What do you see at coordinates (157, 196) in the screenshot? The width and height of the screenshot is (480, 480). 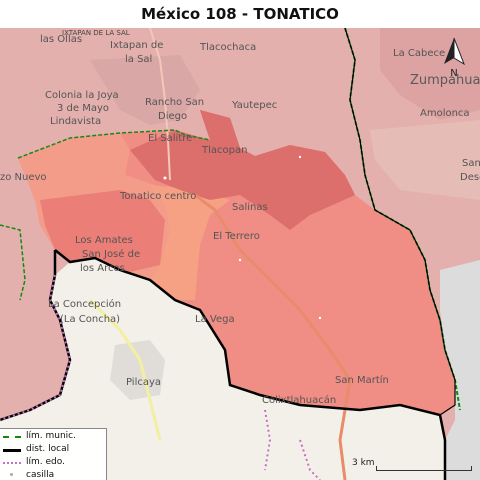 I see `place-tonatico-centro: Tonatico centro` at bounding box center [157, 196].